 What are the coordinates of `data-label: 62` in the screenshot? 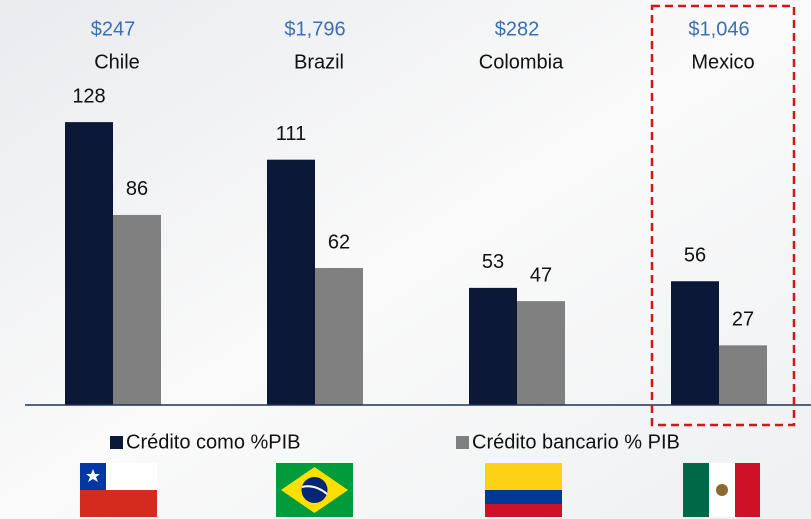 It's located at (339, 242).